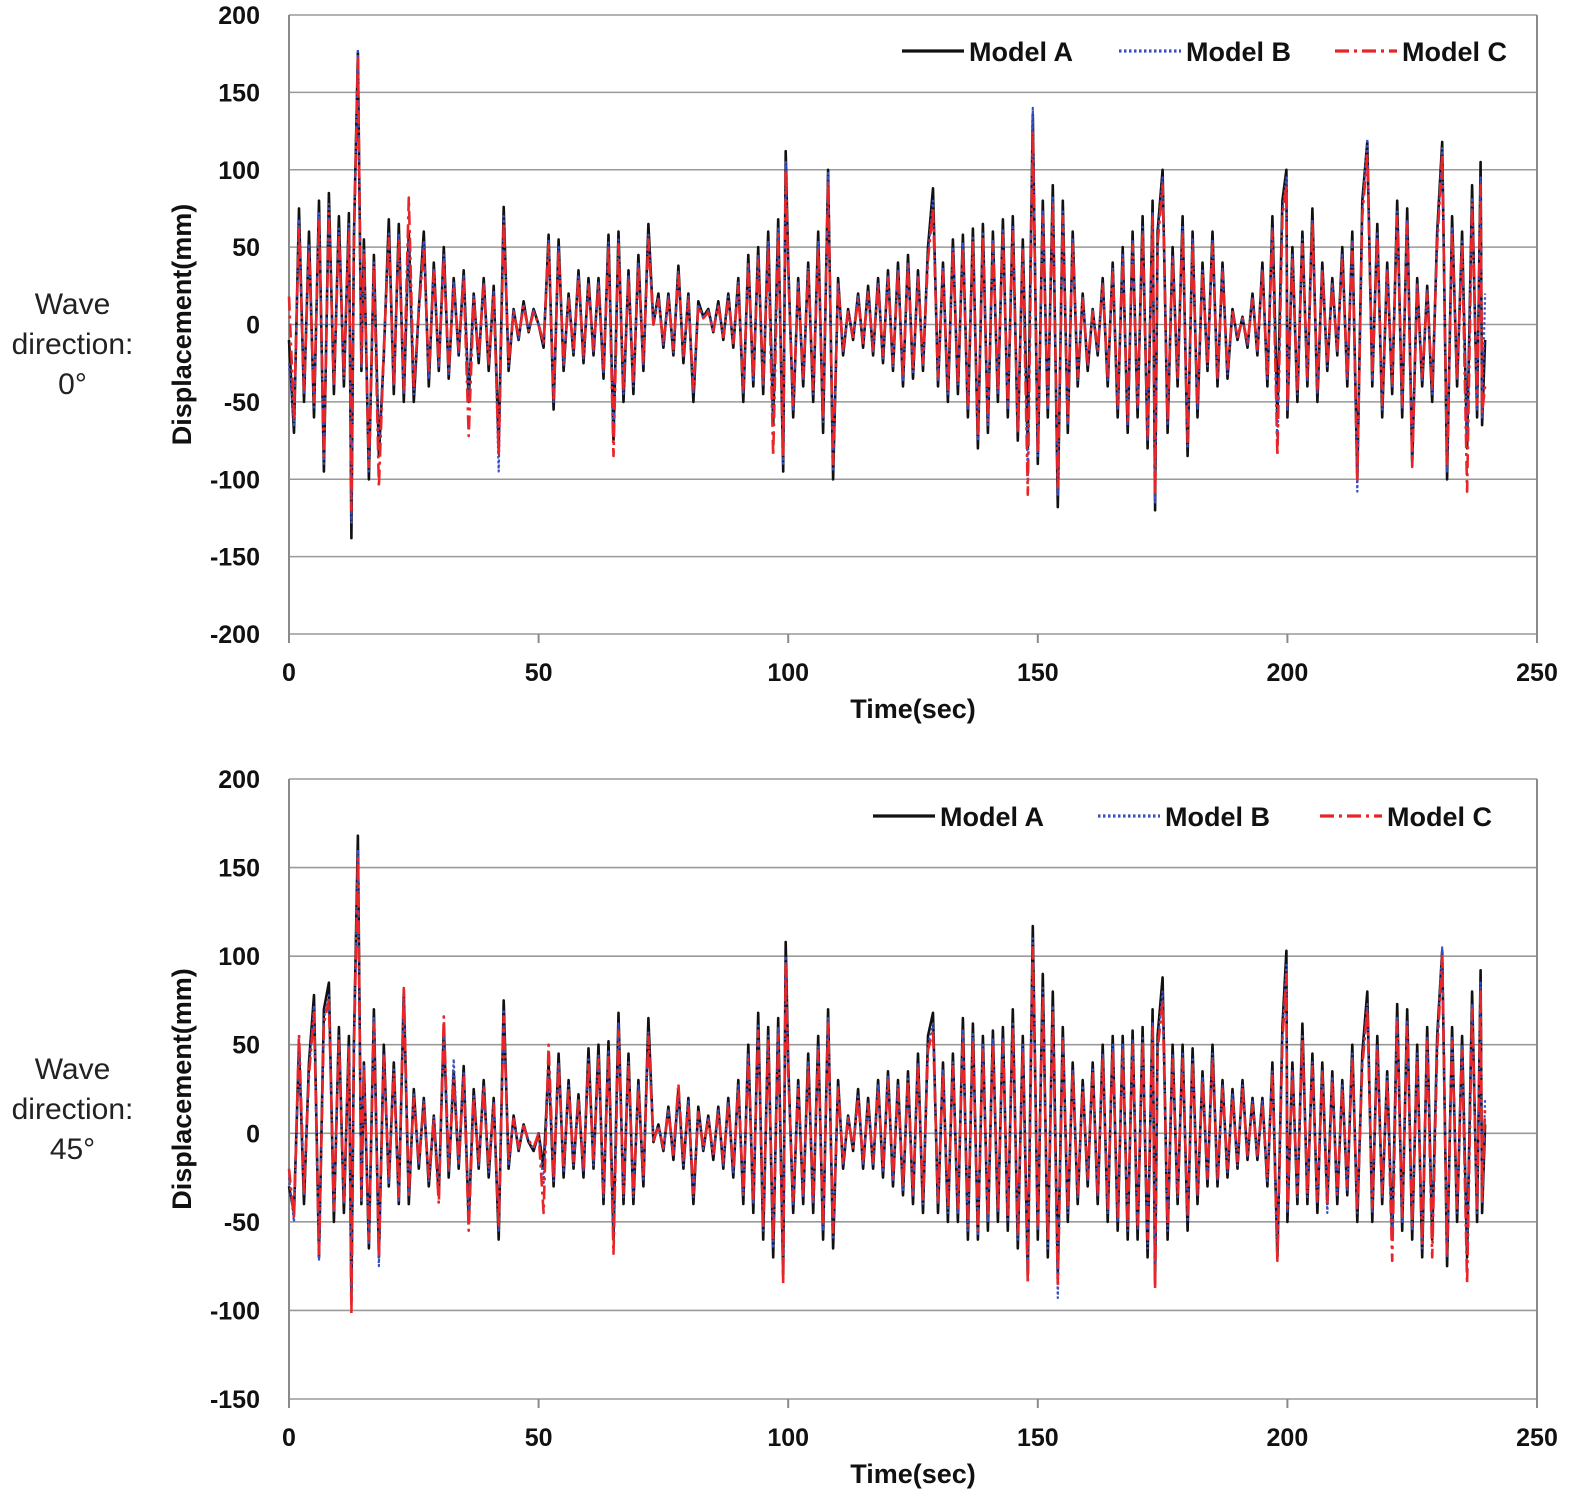  Describe the element at coordinates (235, 635) in the screenshot. I see `y-tick-label: -200` at that location.